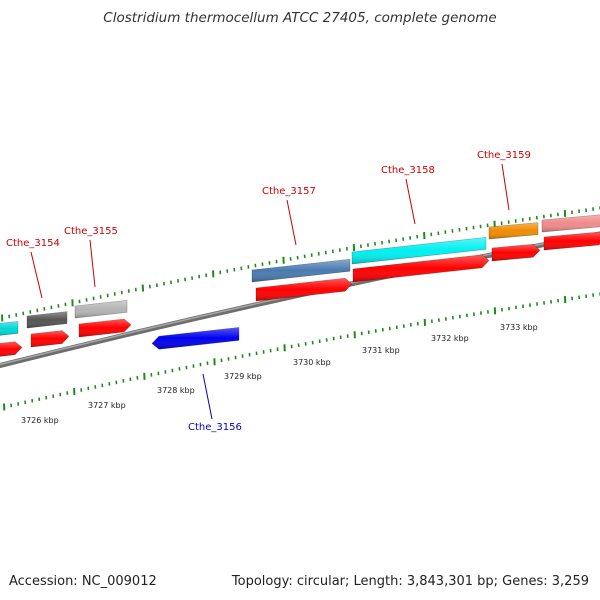 The width and height of the screenshot is (600, 600). Describe the element at coordinates (176, 390) in the screenshot. I see `scale-label: 3728 kbp` at that location.